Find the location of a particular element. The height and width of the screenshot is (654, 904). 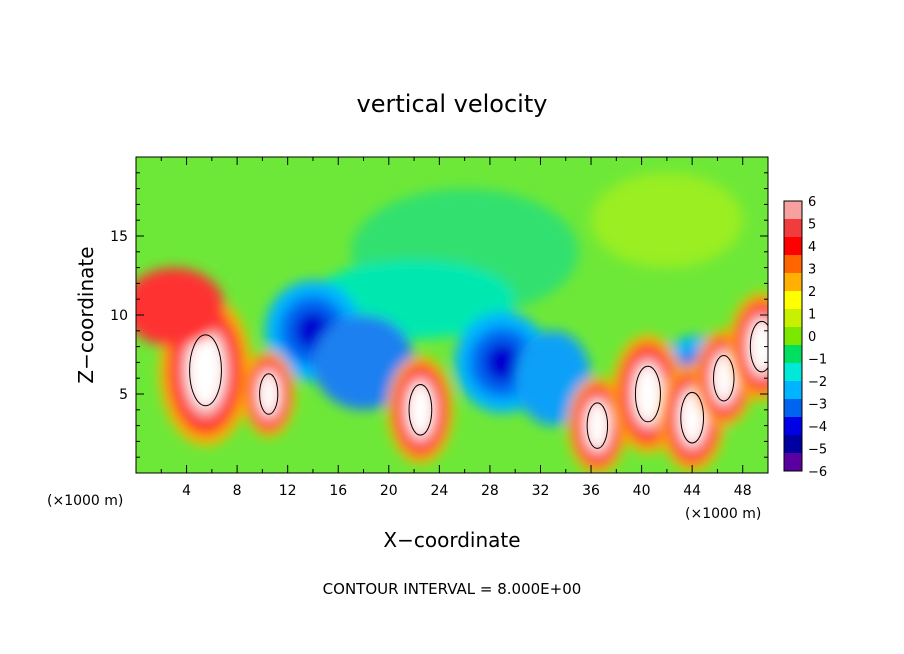

colorbar-label: 2 is located at coordinates (812, 292).